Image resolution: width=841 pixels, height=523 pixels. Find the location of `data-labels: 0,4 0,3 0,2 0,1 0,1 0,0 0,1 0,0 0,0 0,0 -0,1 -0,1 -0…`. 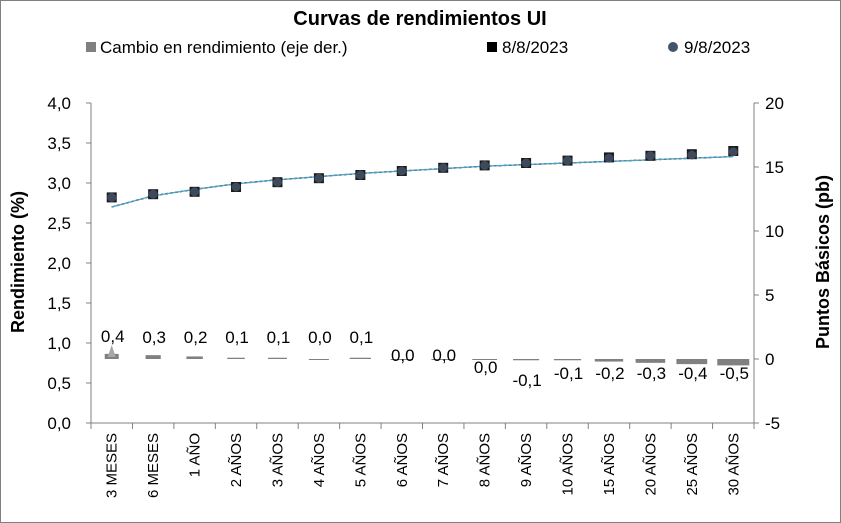

data-labels: 0,4 0,3 0,2 0,1 0,1 0,0 0,1 0,0 0,0 0,0 -0,1 -0,1 -0… is located at coordinates (425, 358).